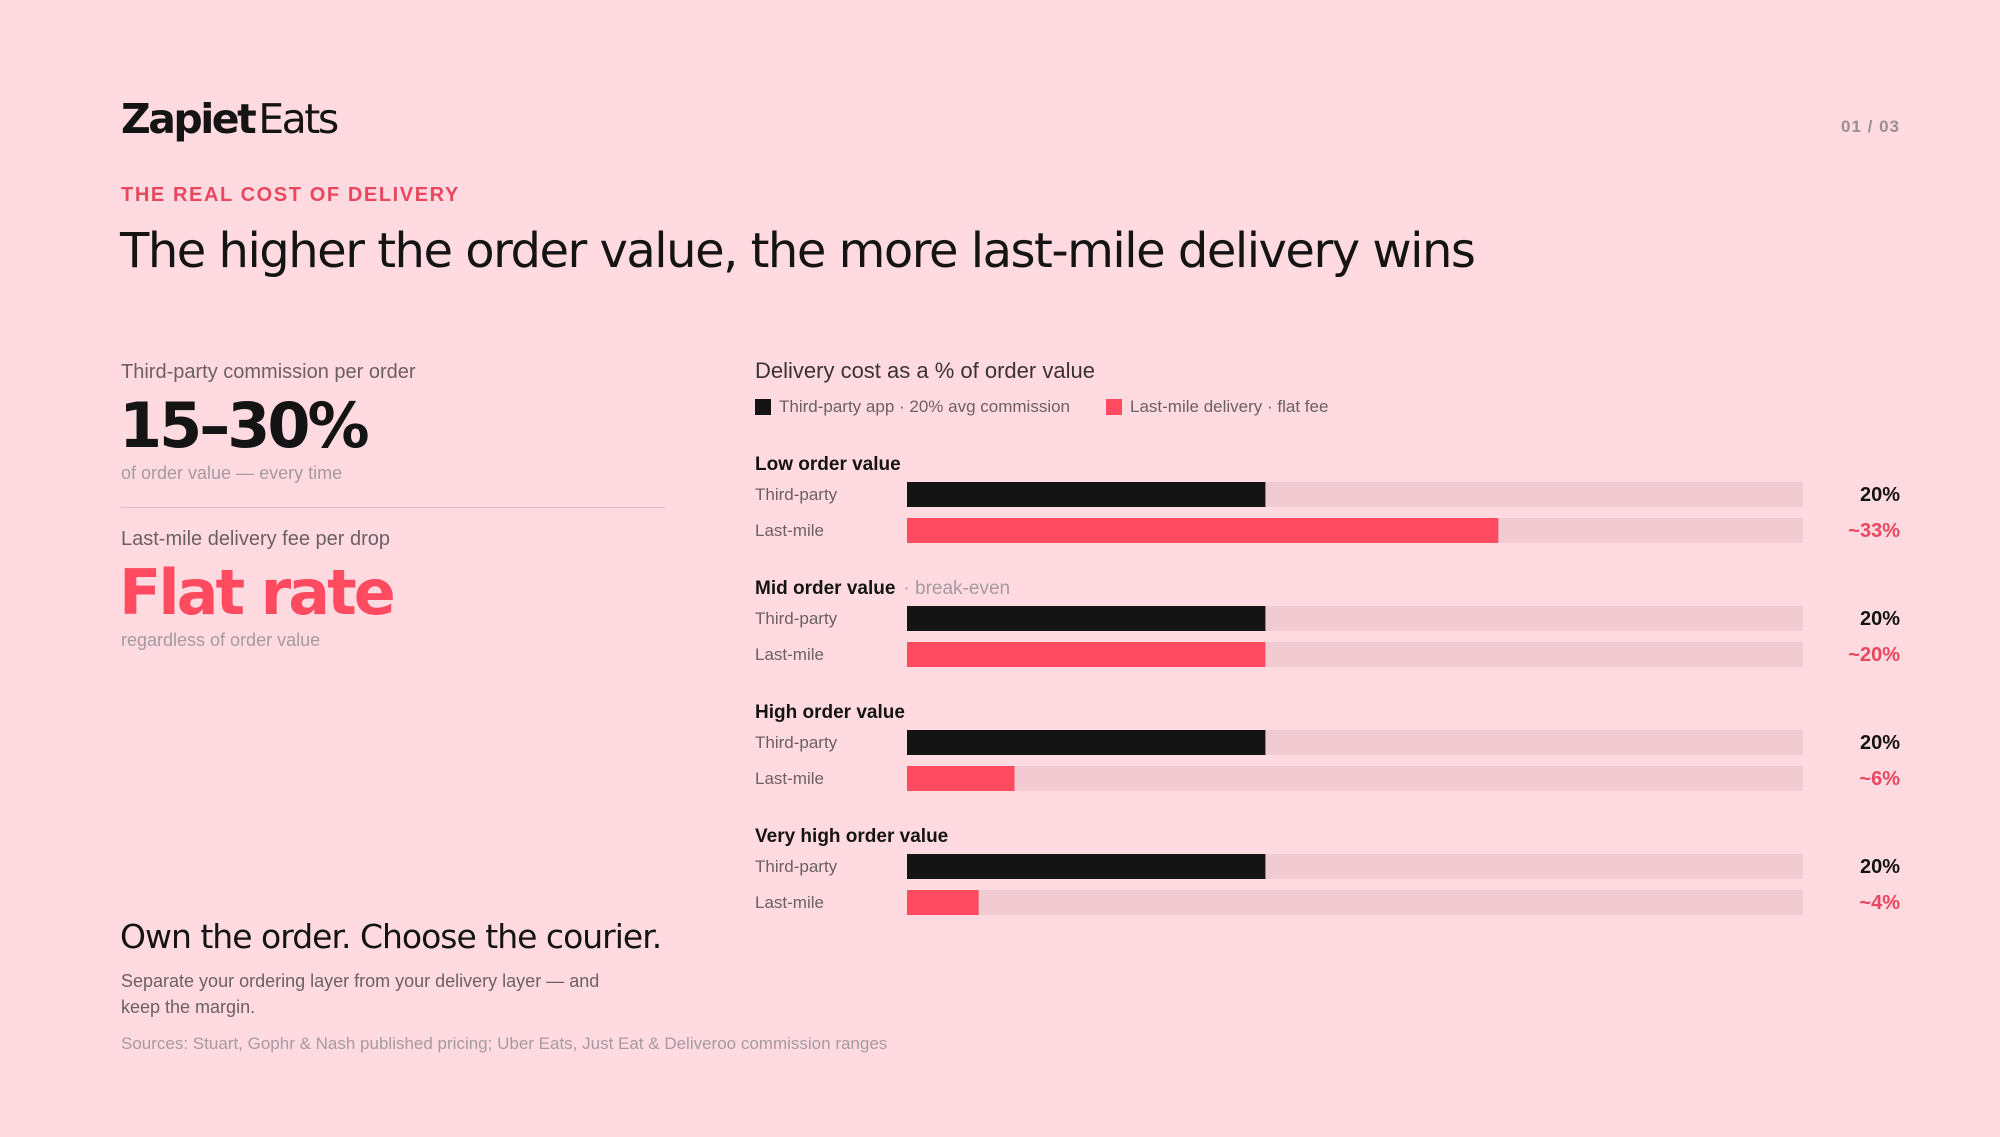 The height and width of the screenshot is (1137, 2000). I want to click on brand-logo: ZapietEats, so click(230, 119).